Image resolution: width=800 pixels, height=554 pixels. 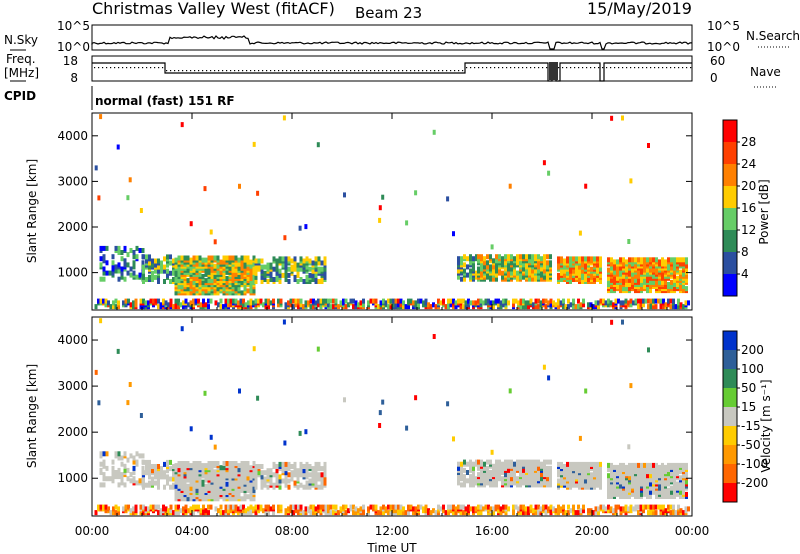 What do you see at coordinates (21, 40) in the screenshot?
I see `nsky-label: N.Sky` at bounding box center [21, 40].